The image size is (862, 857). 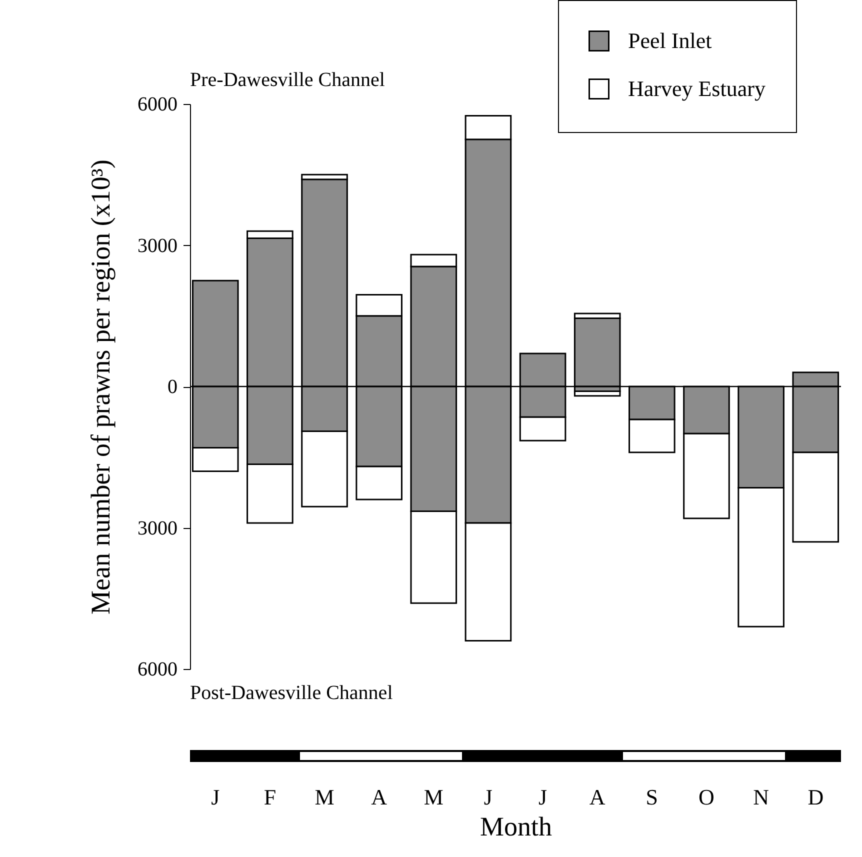 I want to click on y-tick-label: 0, so click(x=173, y=387).